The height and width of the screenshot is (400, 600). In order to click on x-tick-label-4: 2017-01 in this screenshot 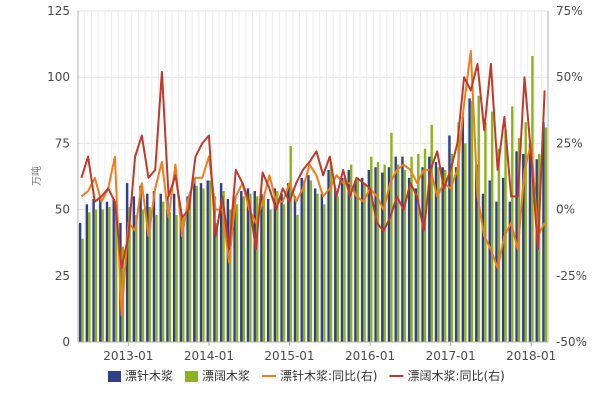, I will do `click(451, 356)`.